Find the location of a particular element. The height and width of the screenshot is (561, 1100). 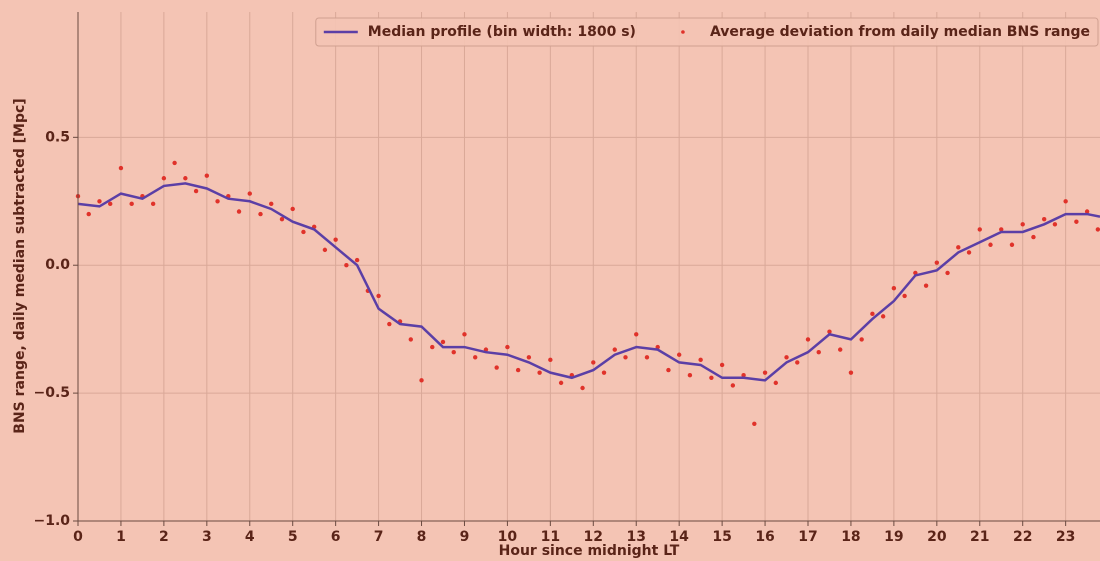

x-tick-label: 15 is located at coordinates (721, 537).